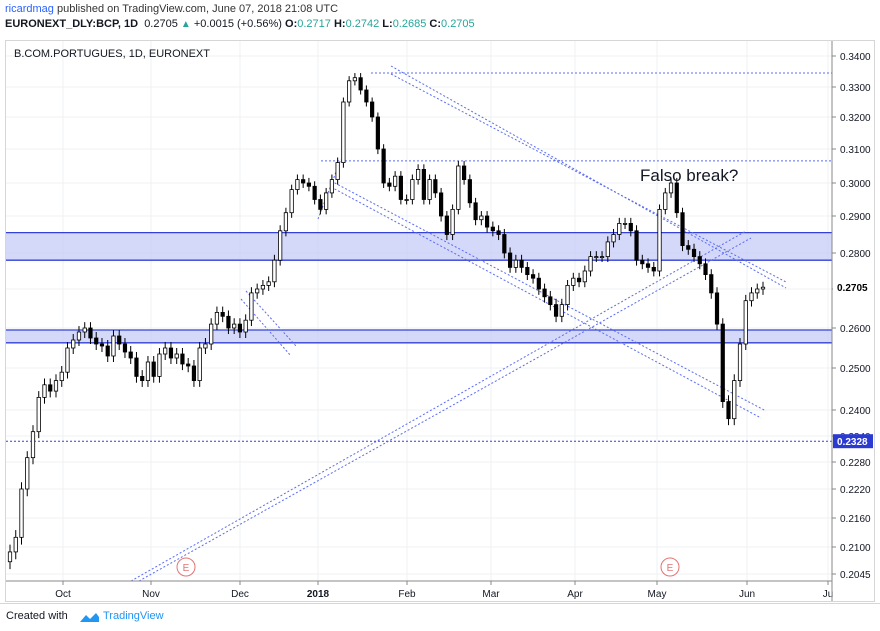  What do you see at coordinates (855, 150) in the screenshot?
I see `y-tick-label: 0.3100` at bounding box center [855, 150].